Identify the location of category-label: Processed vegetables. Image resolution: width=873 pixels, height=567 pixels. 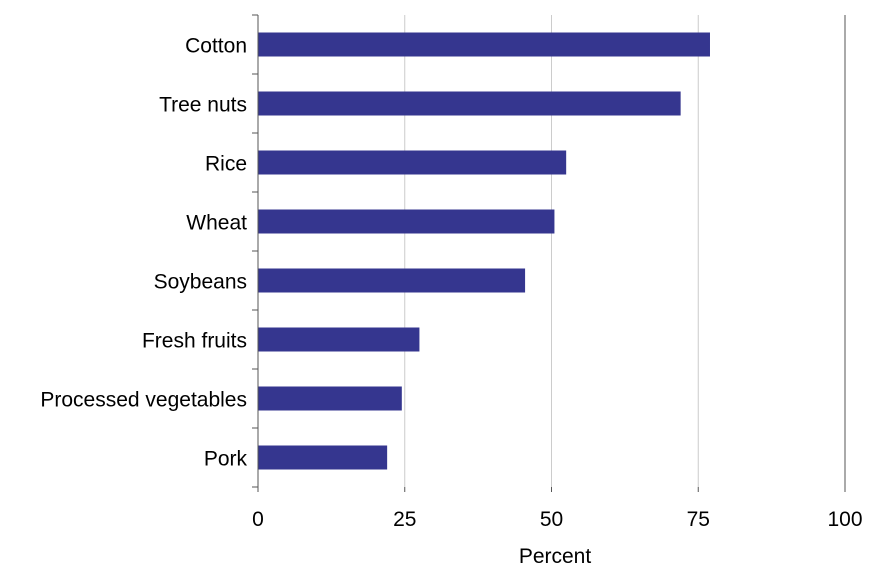
(143, 400).